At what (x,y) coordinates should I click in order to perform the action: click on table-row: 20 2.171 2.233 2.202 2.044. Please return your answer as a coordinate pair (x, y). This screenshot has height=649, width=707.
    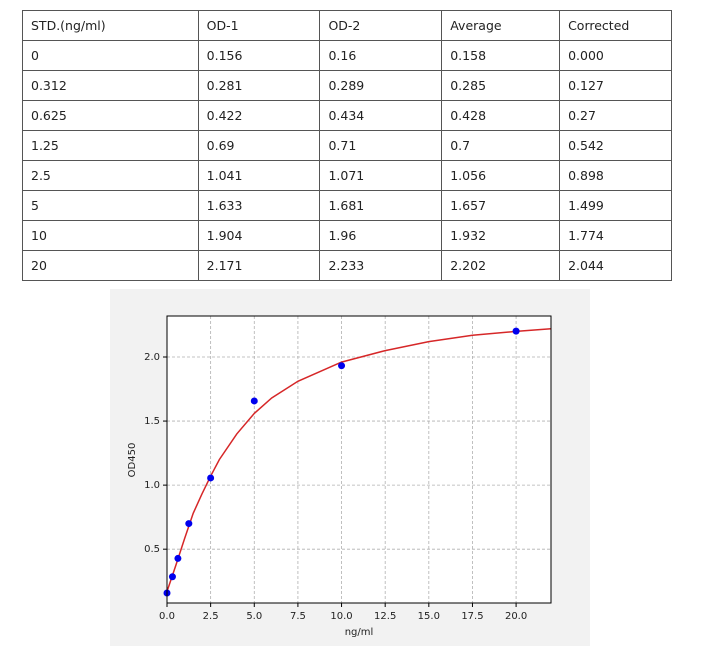
    Looking at the image, I should click on (347, 265).